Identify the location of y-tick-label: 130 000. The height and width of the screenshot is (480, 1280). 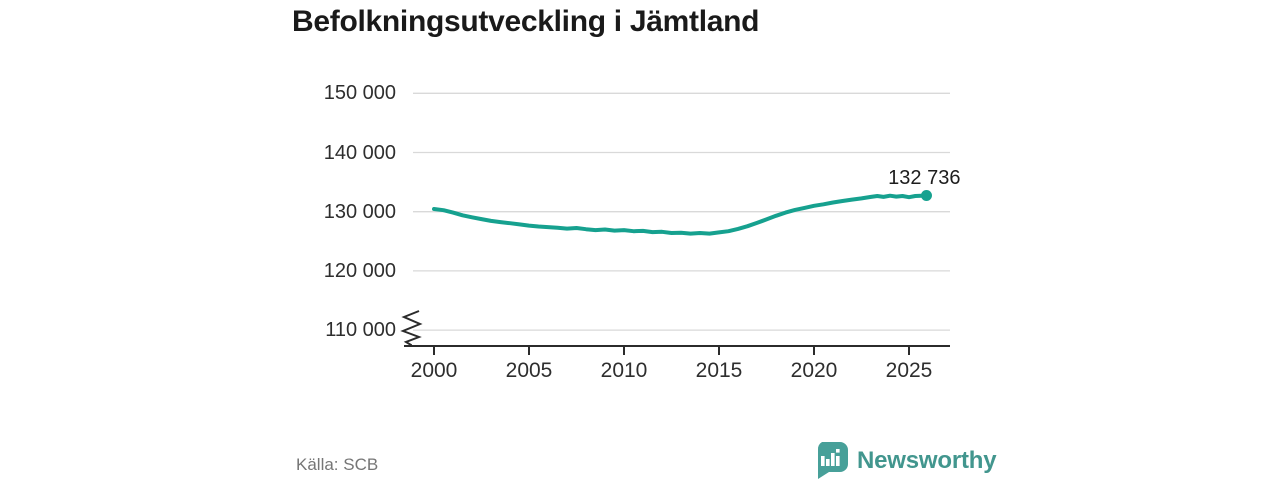
(359, 211).